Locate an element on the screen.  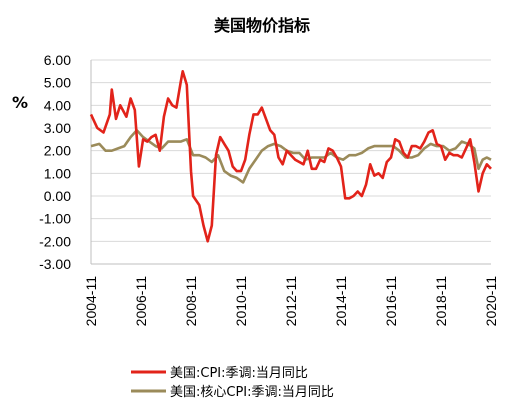
y-tick-label: 4.00 is located at coordinates (57, 105).